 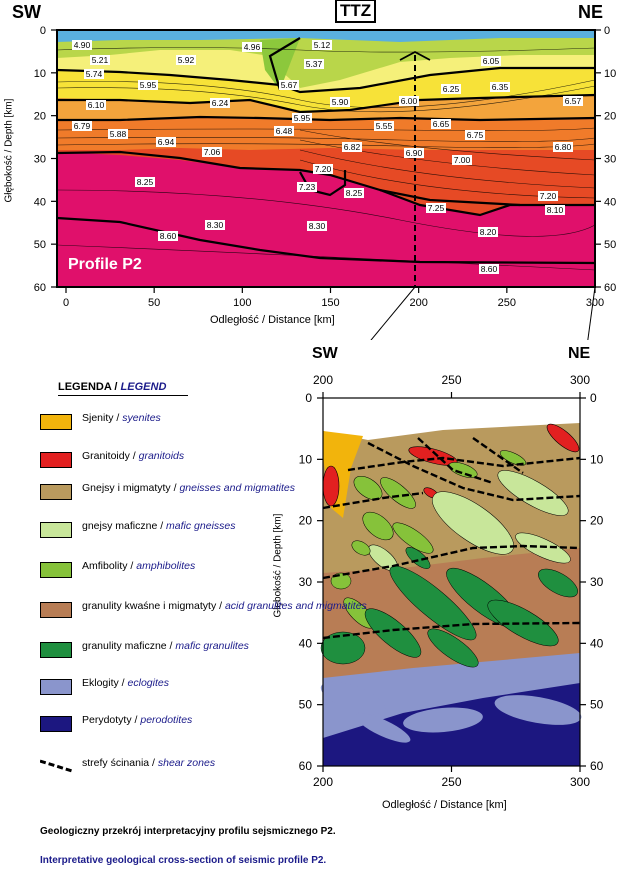 I want to click on detail-y-tick-label: 40, so click(x=306, y=643).